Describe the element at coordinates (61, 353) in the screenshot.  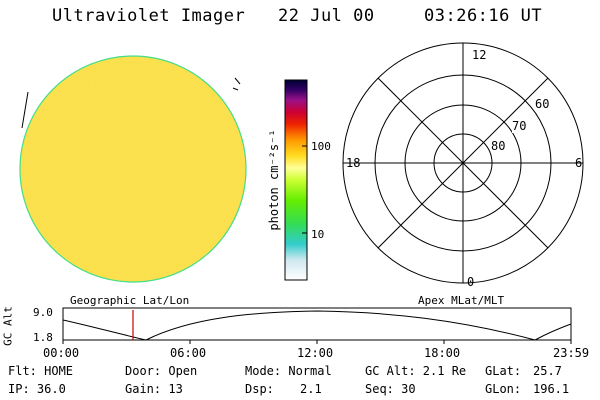
I see `time-tick-label: 00:00` at that location.